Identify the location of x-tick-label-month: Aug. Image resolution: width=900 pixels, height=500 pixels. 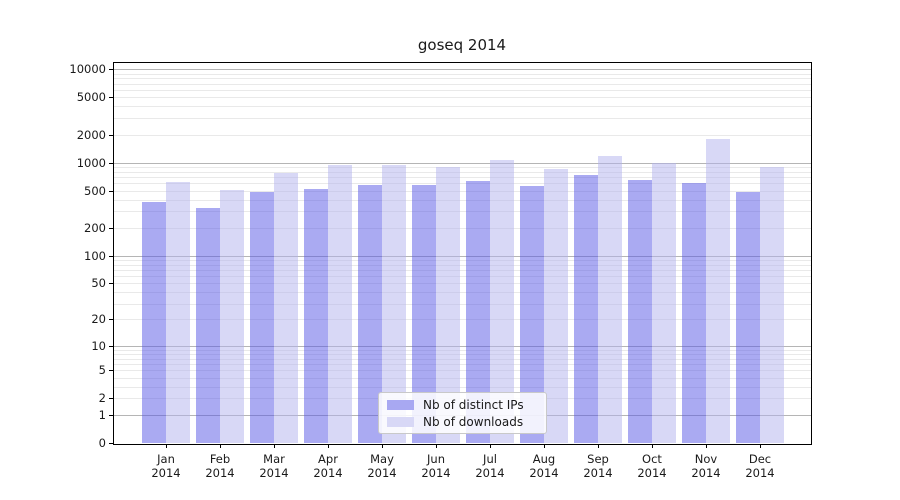
(544, 459).